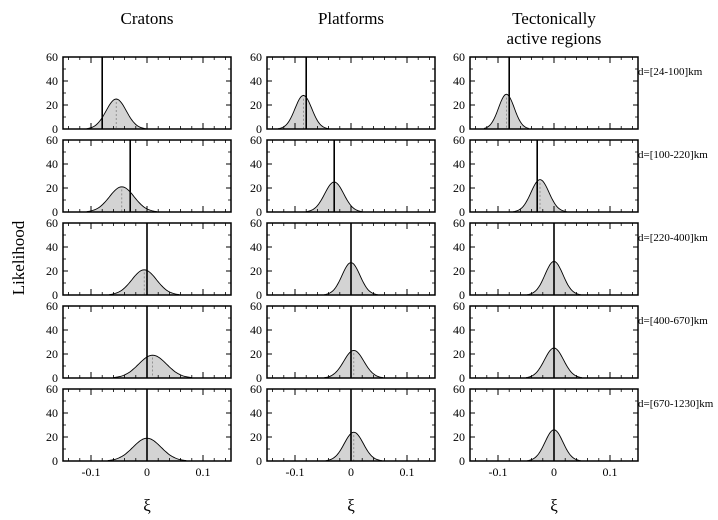  Describe the element at coordinates (676, 404) in the screenshot. I see `row-depth-label: d=[670-1230]km` at that location.